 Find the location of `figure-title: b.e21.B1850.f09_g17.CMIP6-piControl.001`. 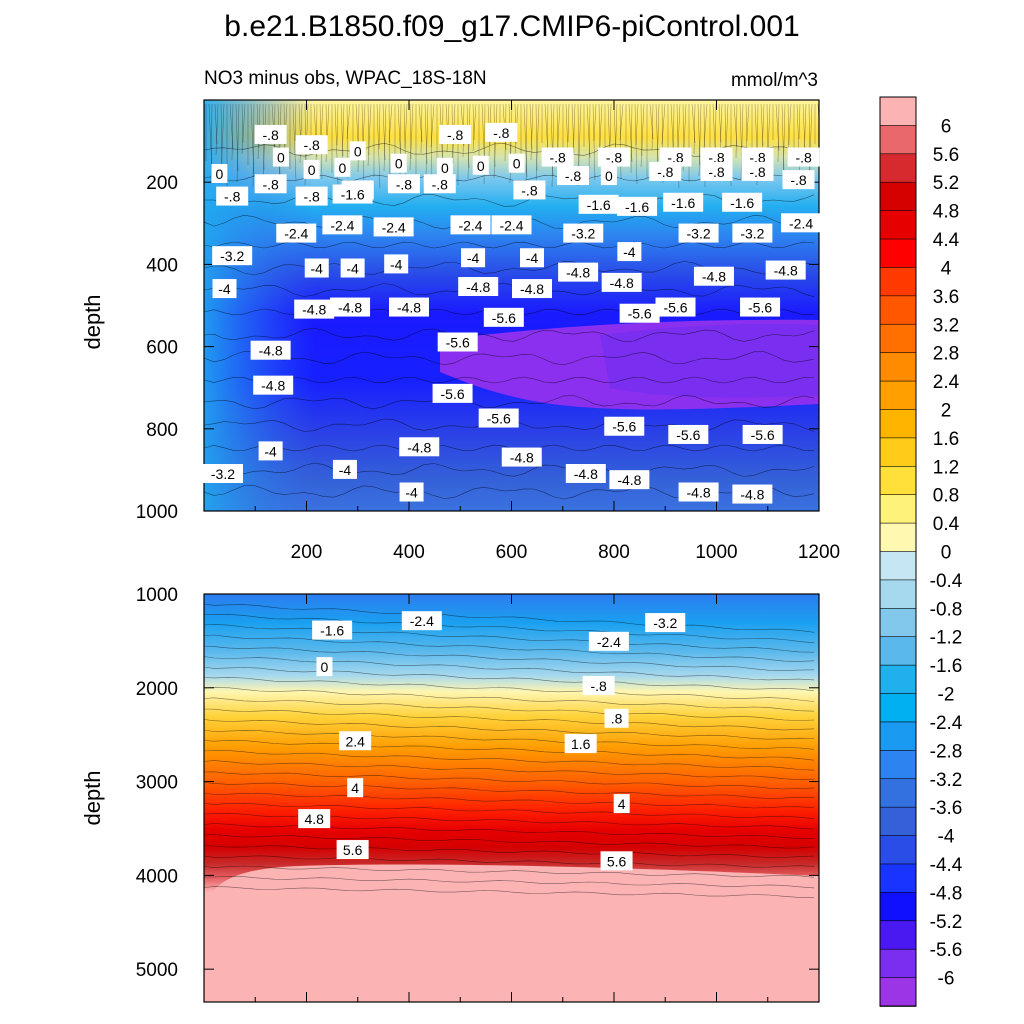

figure-title: b.e21.B1850.f09_g17.CMIP6-piControl.001 is located at coordinates (511, 26).